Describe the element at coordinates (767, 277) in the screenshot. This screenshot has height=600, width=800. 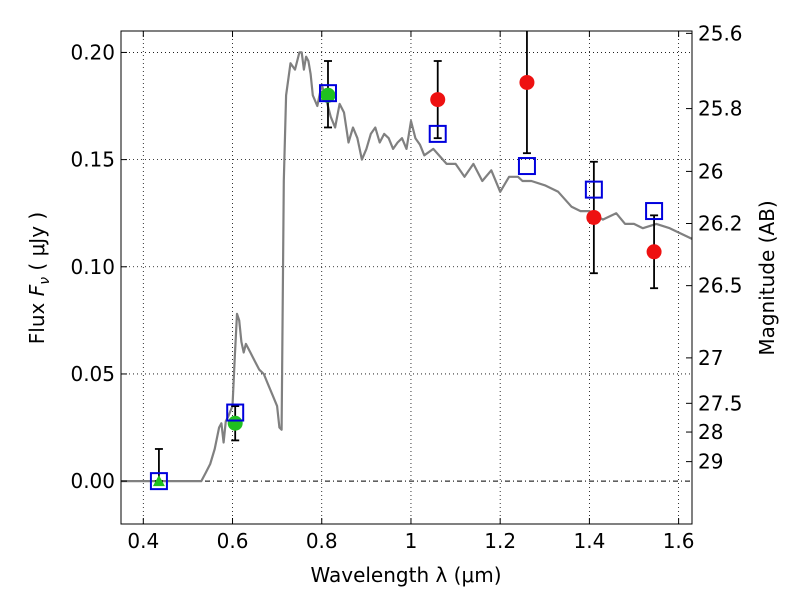
I see `right-axis-label: Magnitude (AB)` at that location.